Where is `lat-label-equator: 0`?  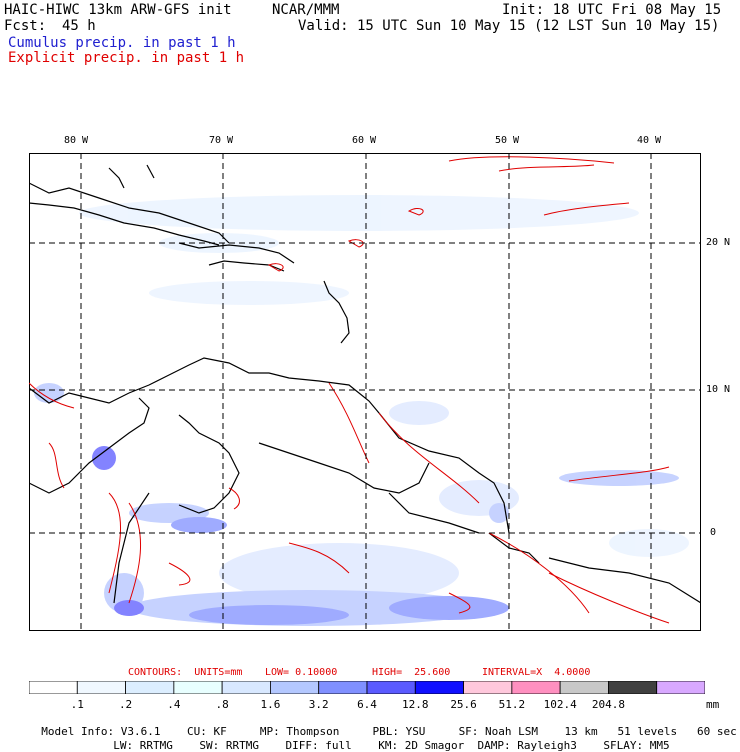
lat-label-equator: 0 is located at coordinates (713, 532).